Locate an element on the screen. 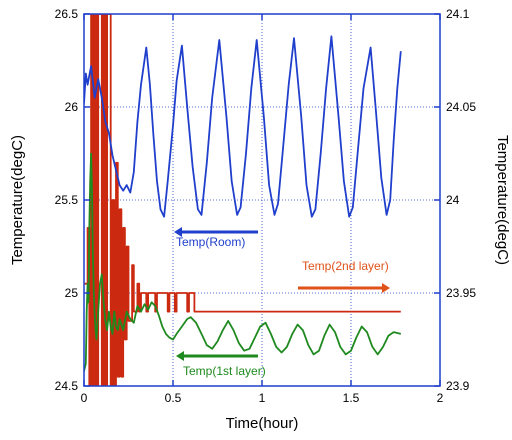 Image resolution: width=512 pixels, height=440 pixels. y-left-tick-label: 26 is located at coordinates (72, 107).